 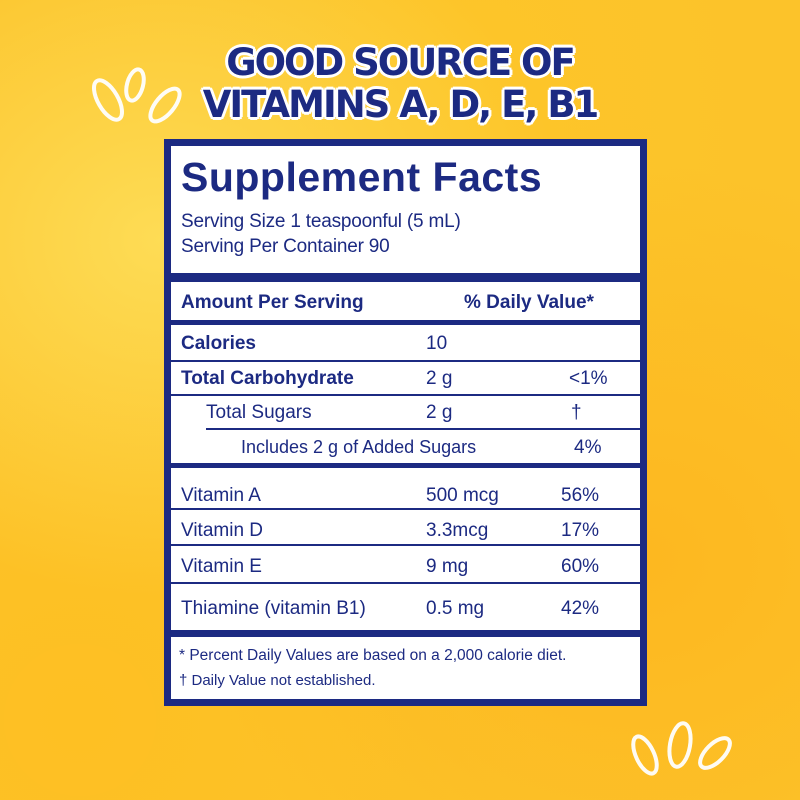 I want to click on row-dv: <1%, so click(x=588, y=378).